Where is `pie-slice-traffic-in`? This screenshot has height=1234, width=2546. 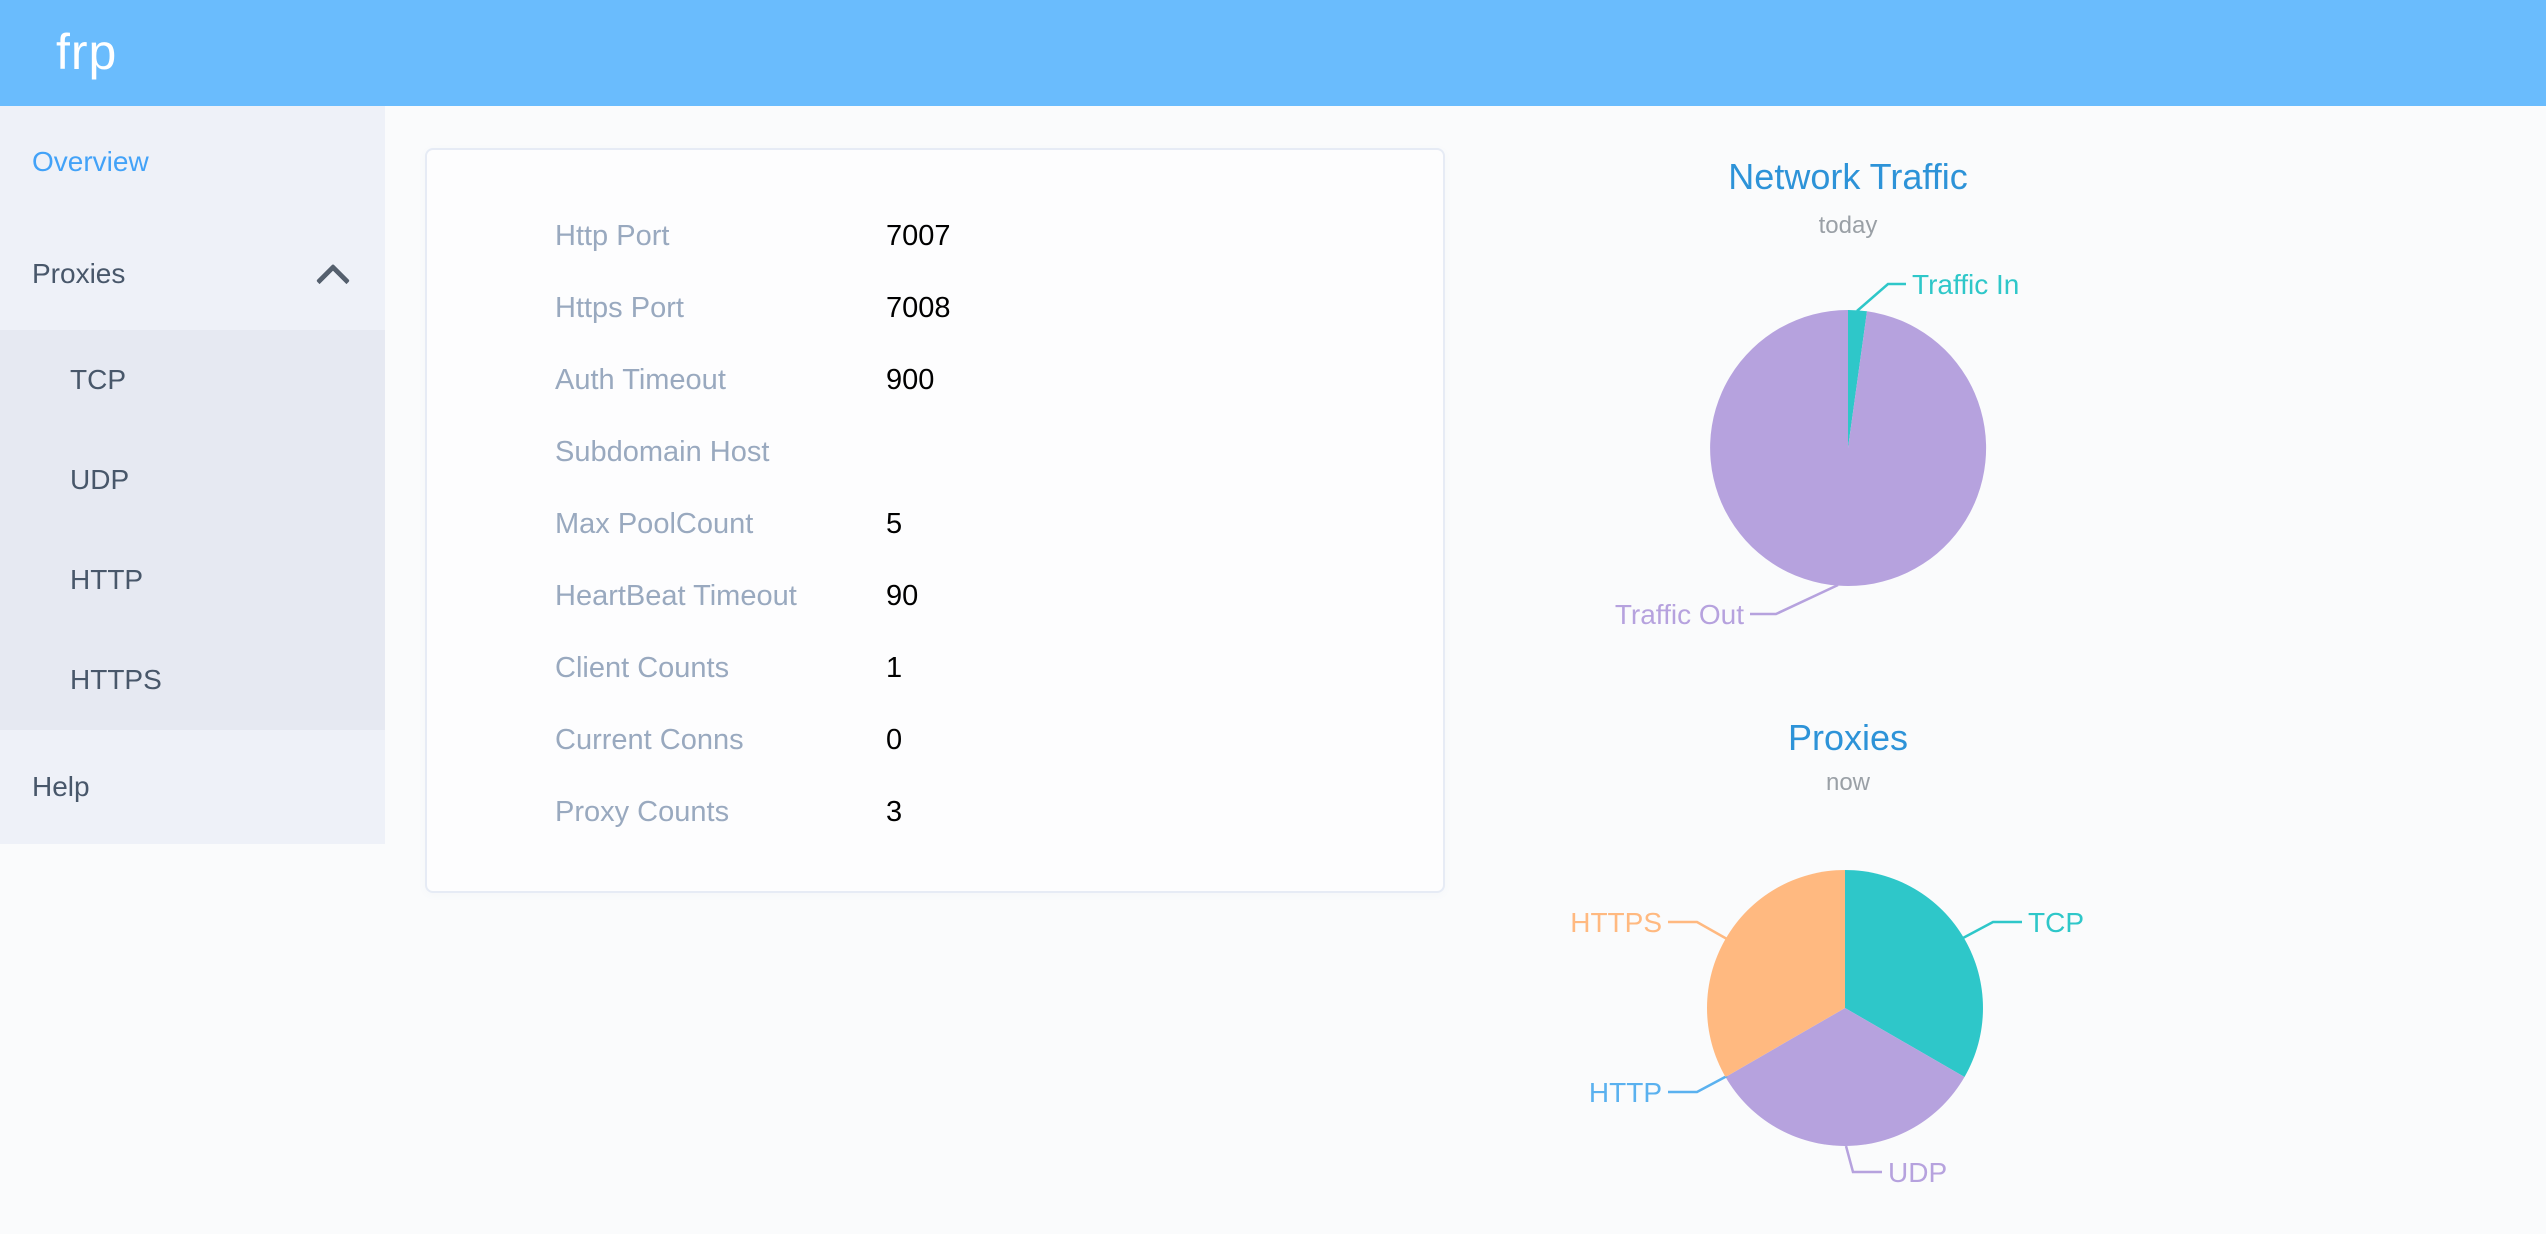 pie-slice-traffic-in is located at coordinates (1857, 378).